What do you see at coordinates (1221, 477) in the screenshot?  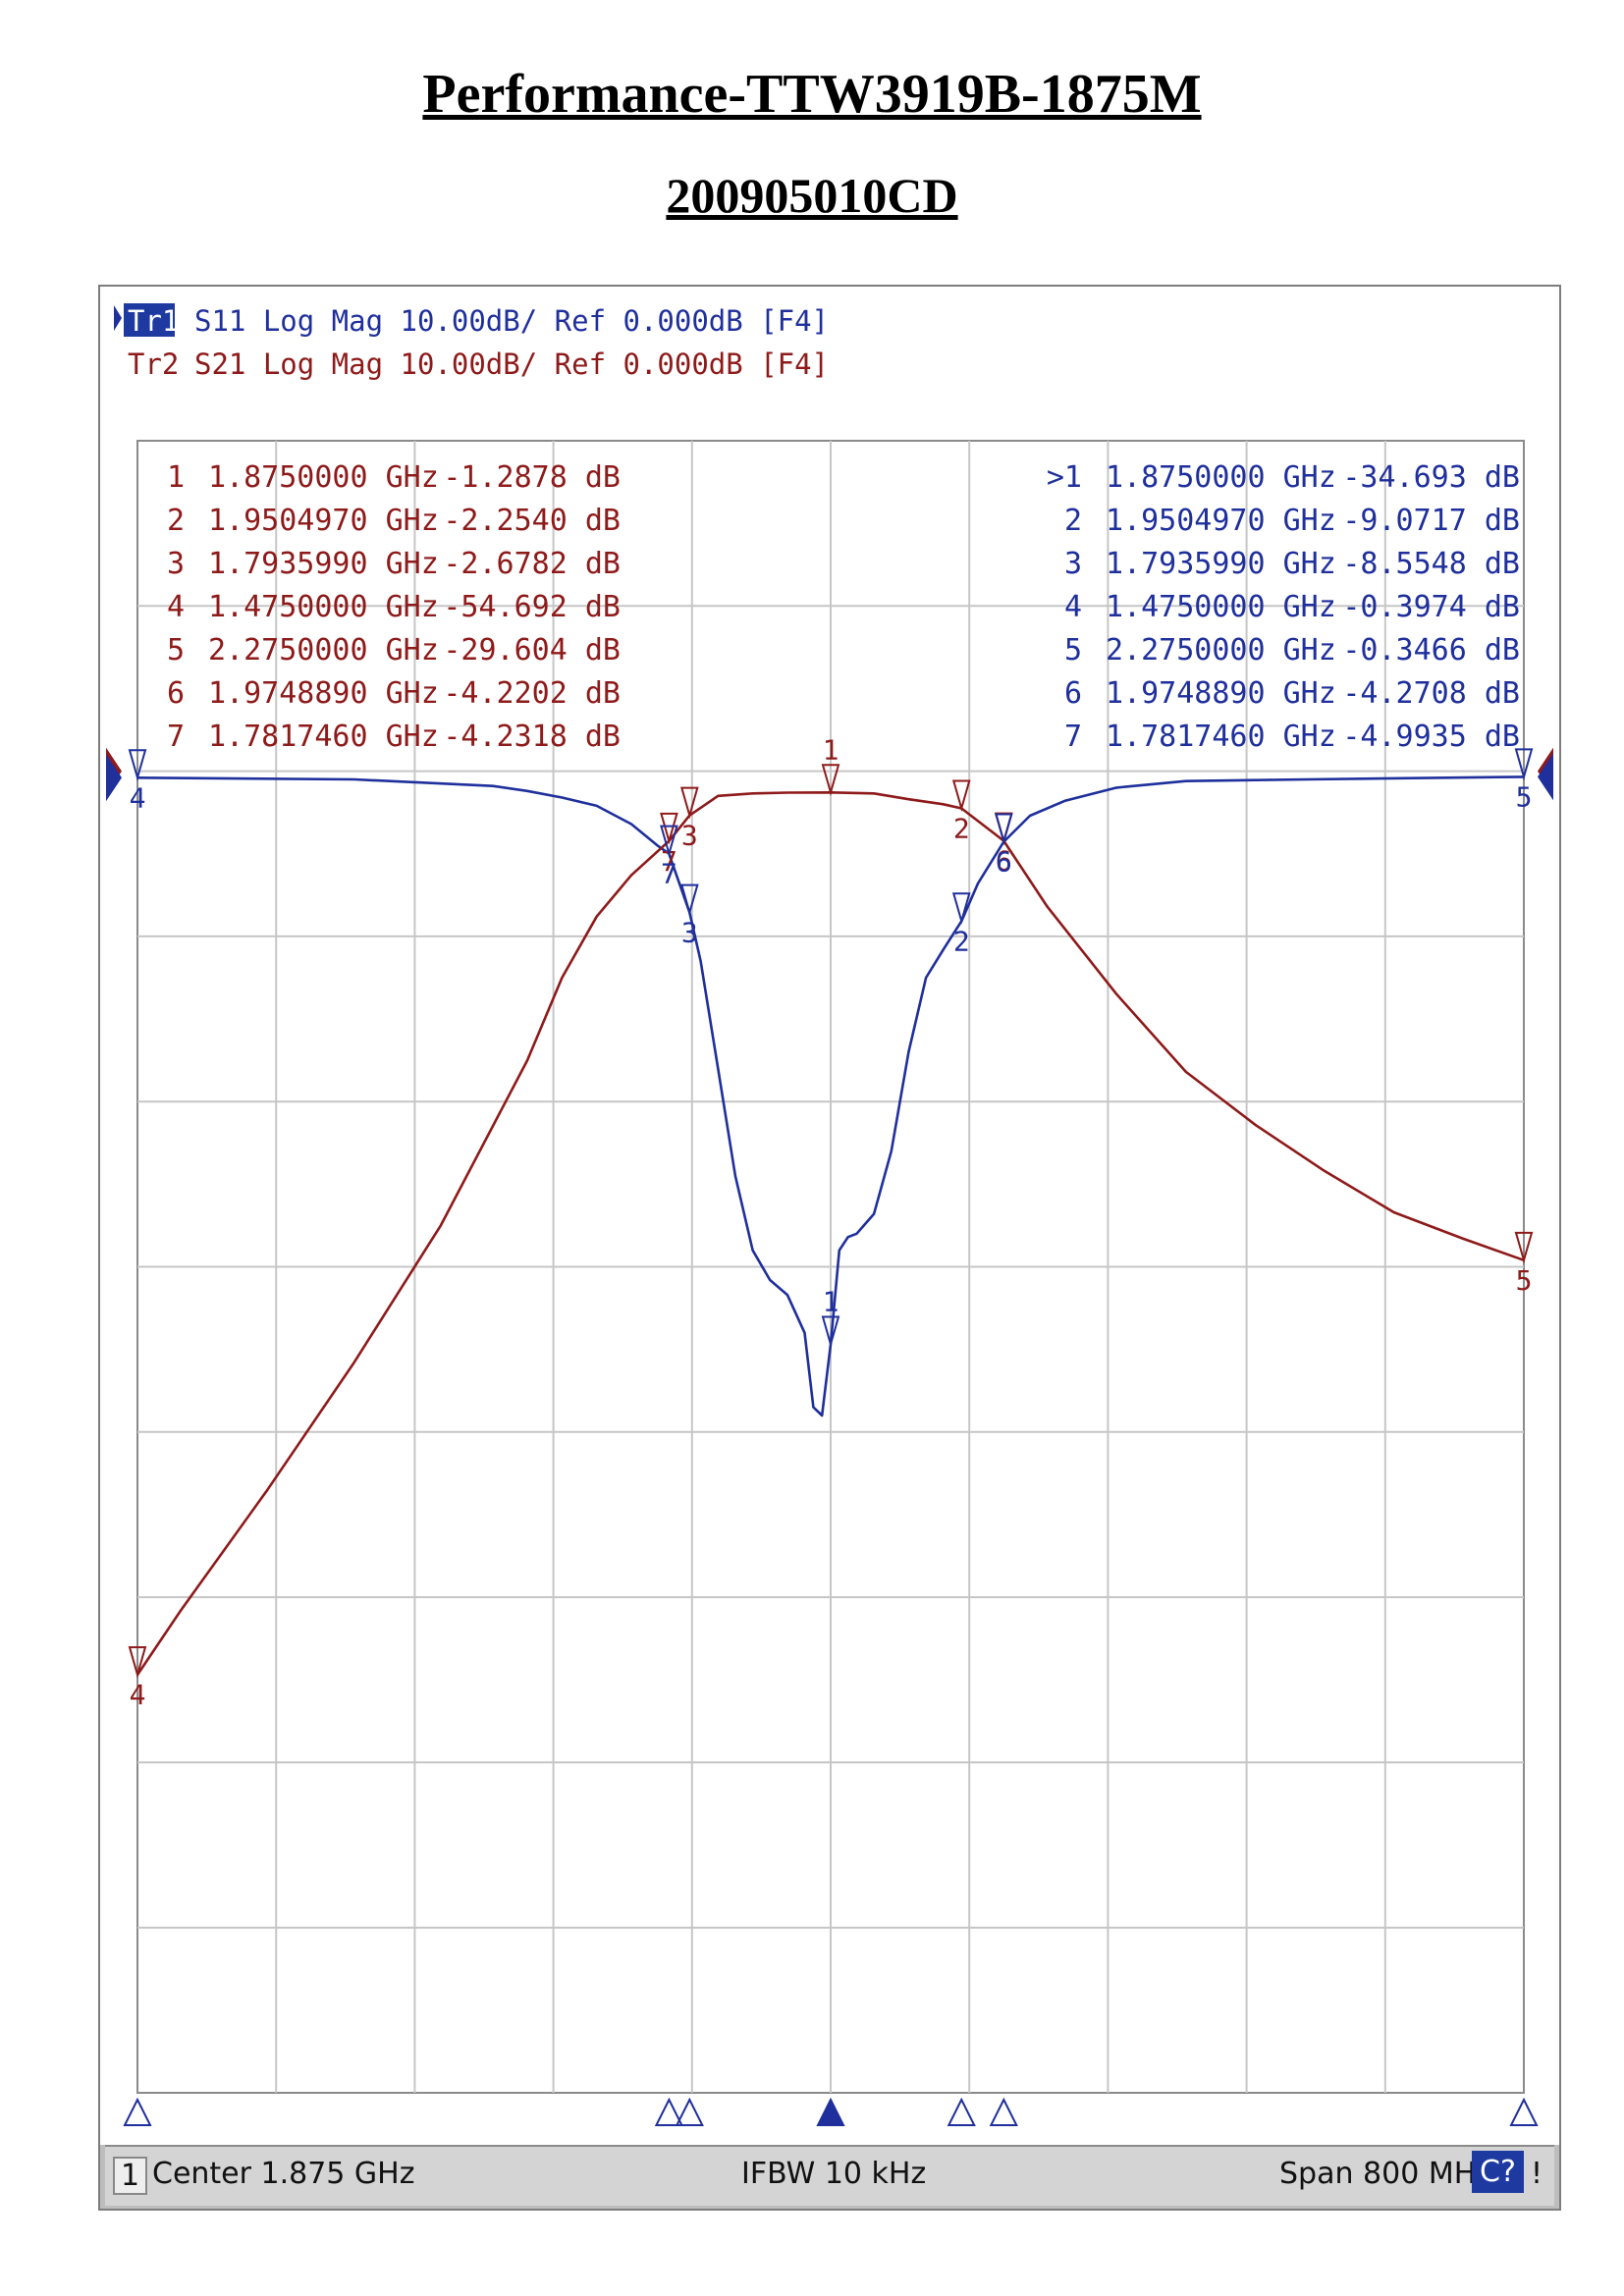 I see `marker-freq-s11: 1.8750000 GHz` at bounding box center [1221, 477].